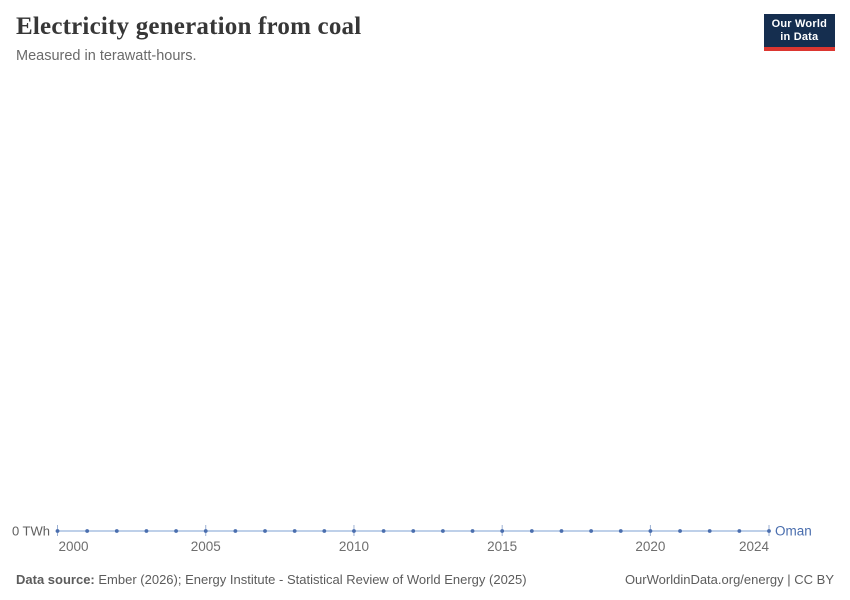 The image size is (850, 600). What do you see at coordinates (189, 26) in the screenshot?
I see `page-title: Electricity generation from coal` at bounding box center [189, 26].